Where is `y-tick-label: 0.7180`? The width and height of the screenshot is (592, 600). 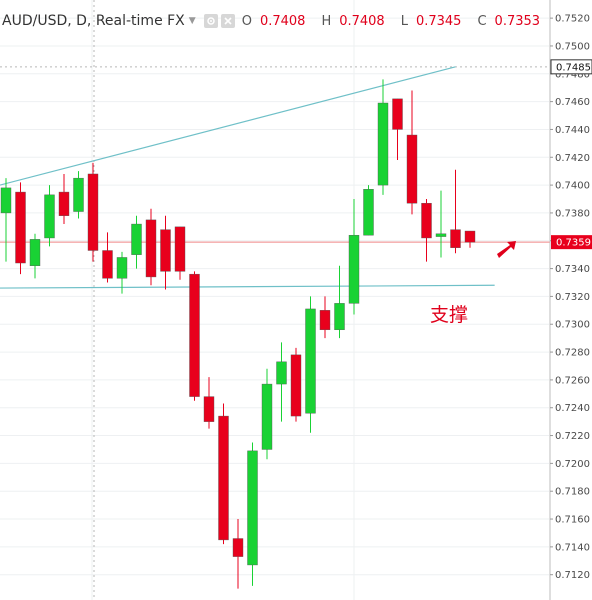 y-tick-label: 0.7180 is located at coordinates (572, 492).